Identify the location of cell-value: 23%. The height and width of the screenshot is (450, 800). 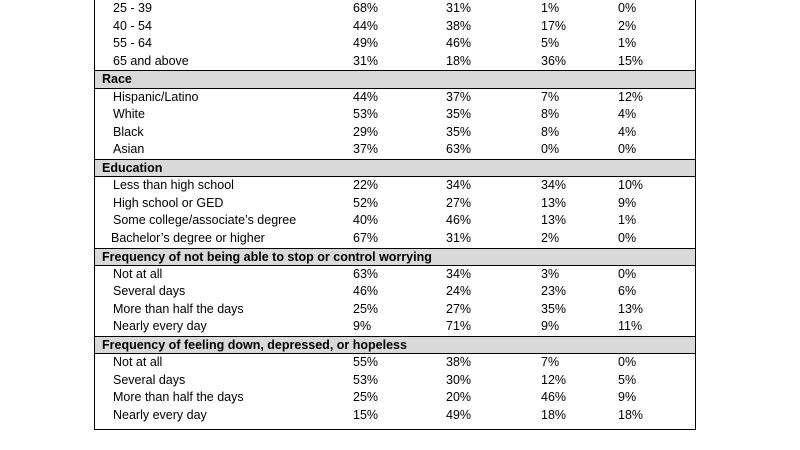
(554, 291).